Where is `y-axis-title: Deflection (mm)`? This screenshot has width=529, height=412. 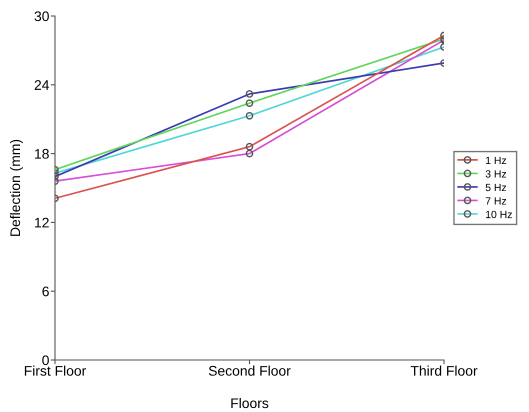 y-axis-title: Deflection (mm) is located at coordinates (16, 188).